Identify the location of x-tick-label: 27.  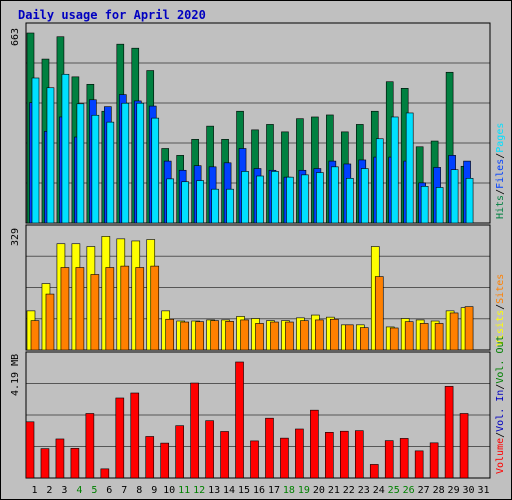
(424, 490).